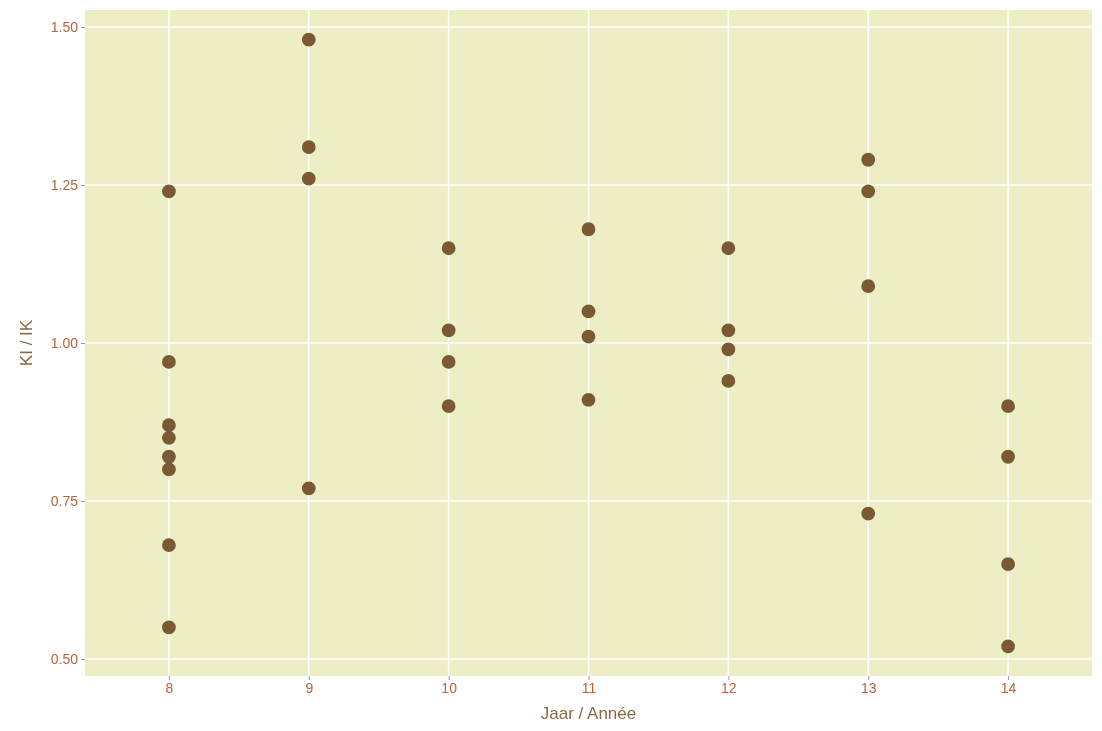  What do you see at coordinates (589, 687) in the screenshot?
I see `x-tick-label: 11` at bounding box center [589, 687].